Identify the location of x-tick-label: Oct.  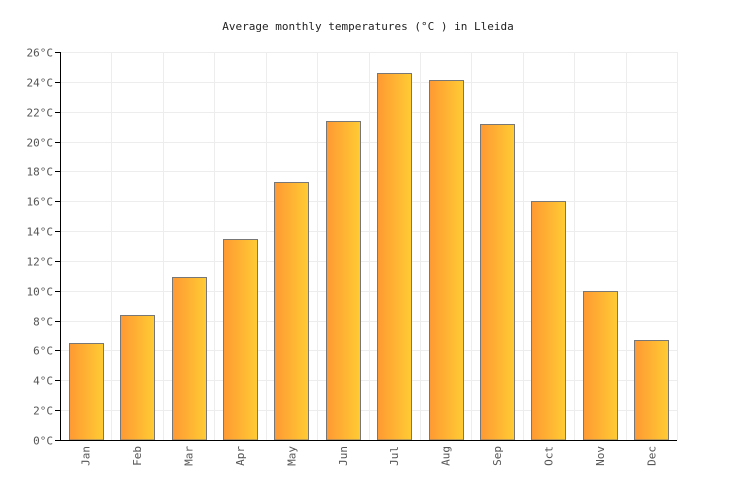
(548, 456).